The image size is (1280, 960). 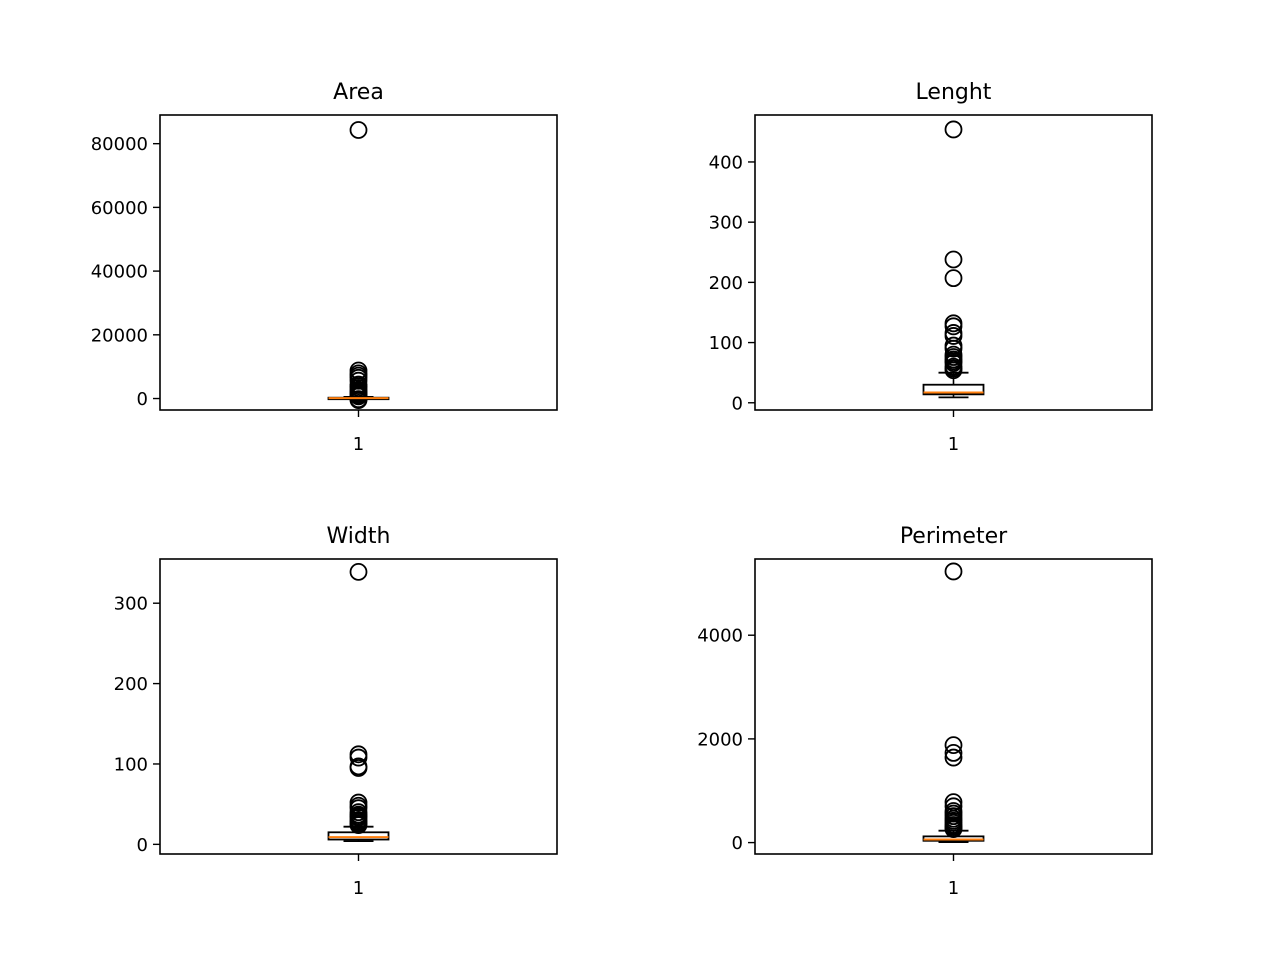 What do you see at coordinates (119, 144) in the screenshot?
I see `y-tick-label: 80000` at bounding box center [119, 144].